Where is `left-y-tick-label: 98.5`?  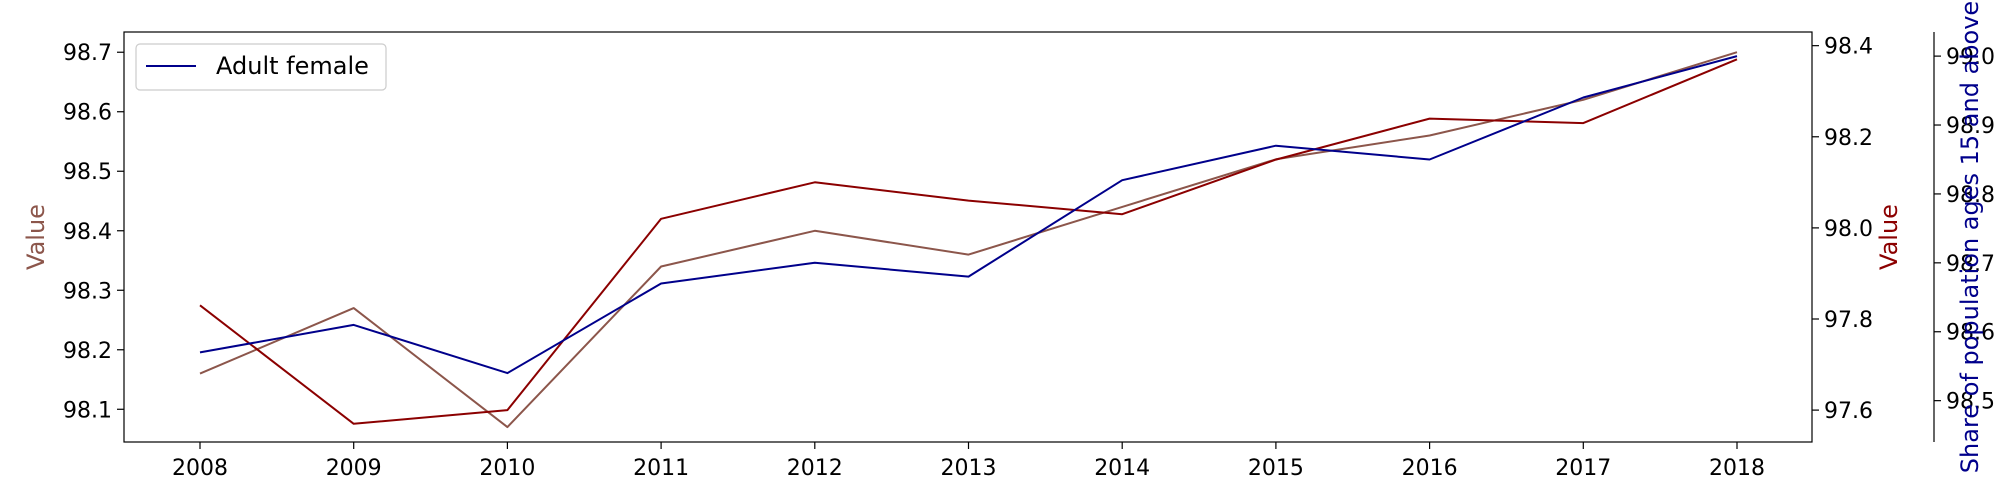 left-y-tick-label: 98.5 is located at coordinates (87, 172).